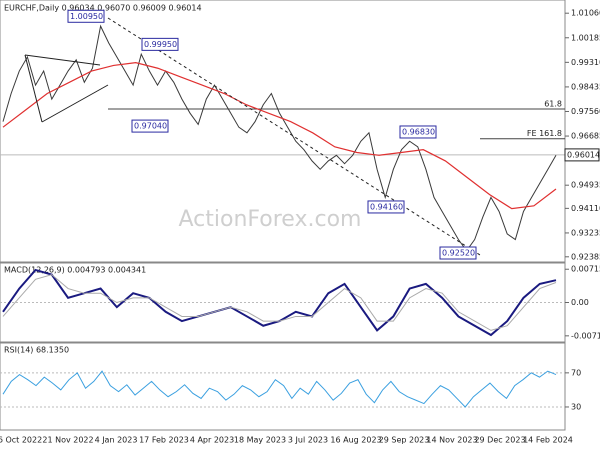 The height and width of the screenshot is (450, 600). What do you see at coordinates (36, 350) in the screenshot?
I see `rsi-title: RSI(14) 68.1350` at bounding box center [36, 350].